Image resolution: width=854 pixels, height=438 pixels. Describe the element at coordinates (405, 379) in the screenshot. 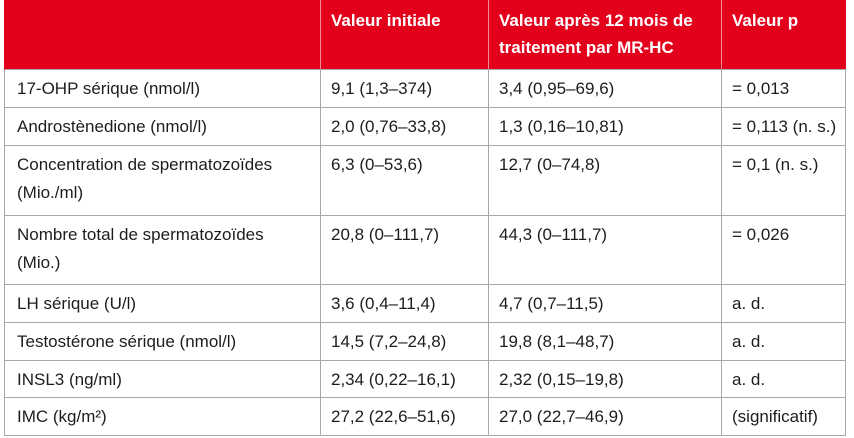

I see `initial-value-cell: 2,34 (0,22–16,1)` at that location.